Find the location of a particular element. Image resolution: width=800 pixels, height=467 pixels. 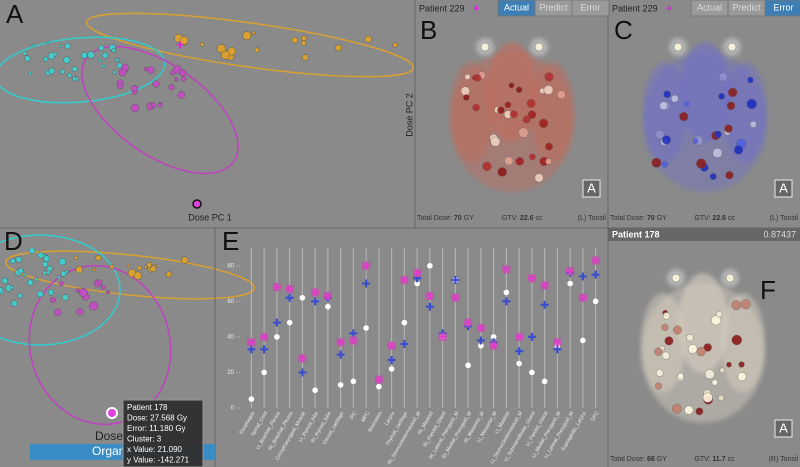

cluster-hull is located at coordinates (83, 70).